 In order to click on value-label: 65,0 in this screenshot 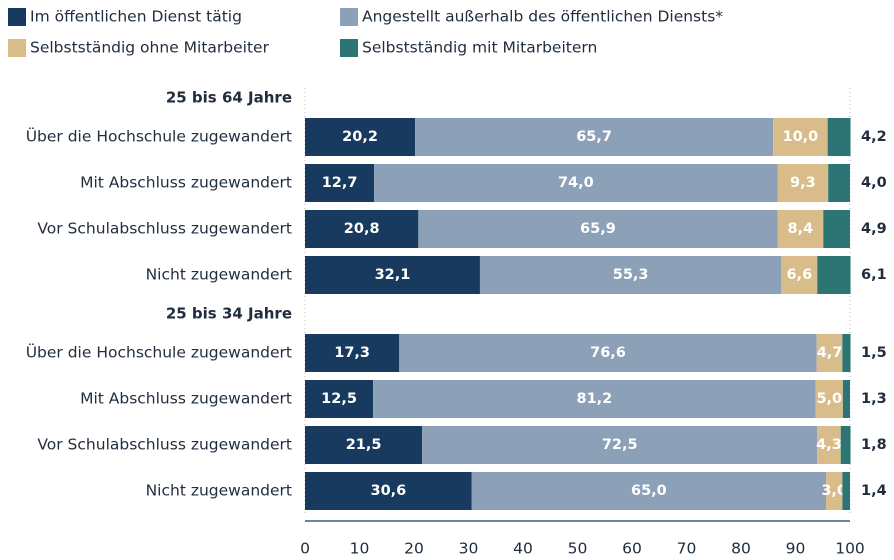, I will do `click(649, 491)`.